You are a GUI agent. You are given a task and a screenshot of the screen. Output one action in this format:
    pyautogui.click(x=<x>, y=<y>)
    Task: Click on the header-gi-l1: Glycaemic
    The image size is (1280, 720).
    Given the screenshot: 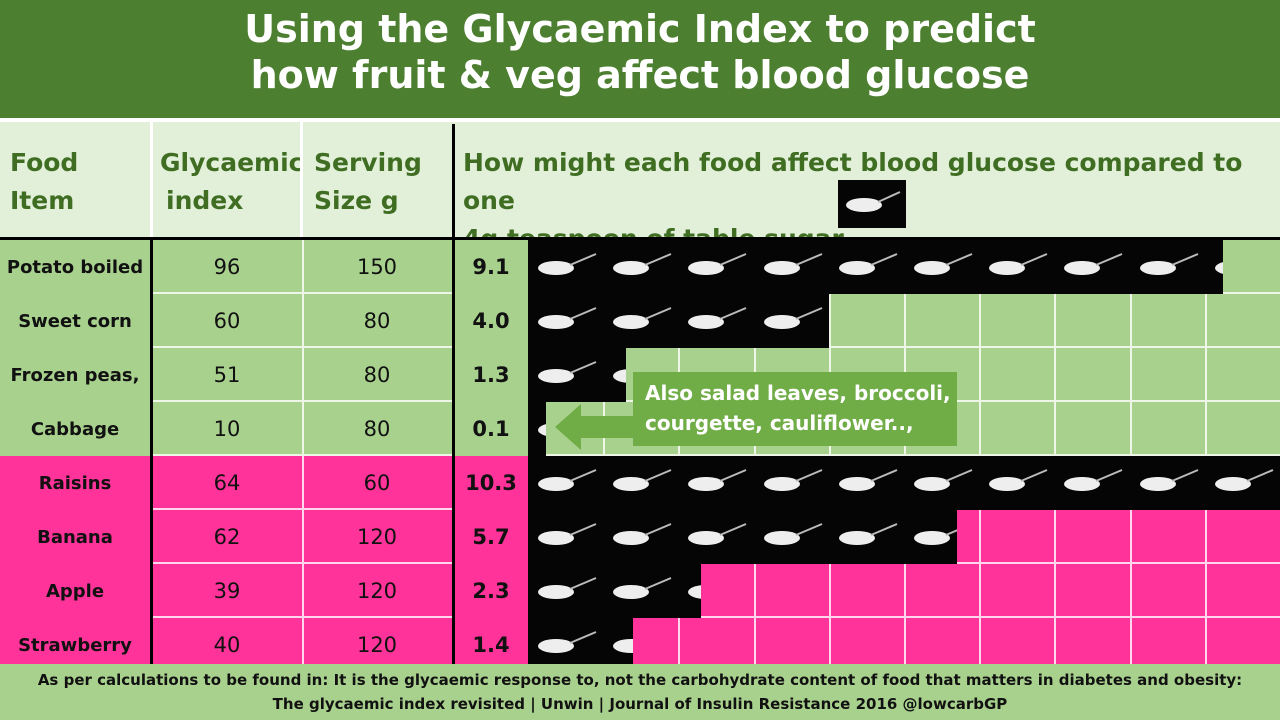 What is the action you would take?
    pyautogui.click(x=232, y=162)
    